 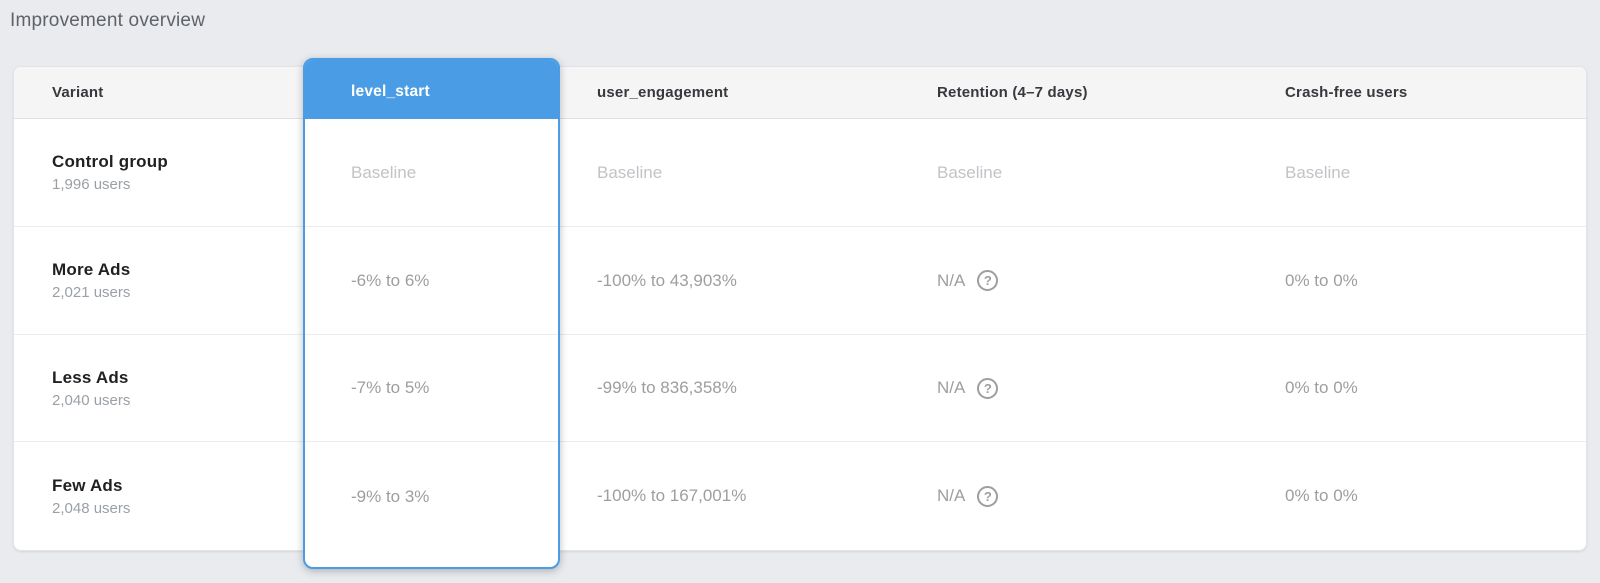 What do you see at coordinates (1012, 92) in the screenshot?
I see `column-header-retention: Retention (4–7 days)` at bounding box center [1012, 92].